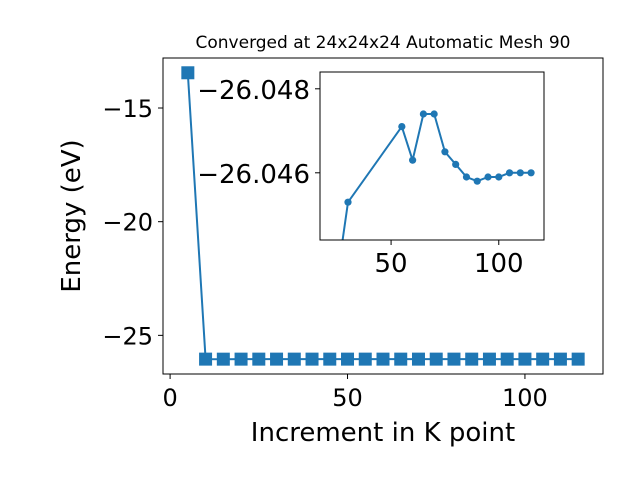 The width and height of the screenshot is (640, 480). What do you see at coordinates (499, 264) in the screenshot?
I see `inset-x-tick-label: 100` at bounding box center [499, 264].